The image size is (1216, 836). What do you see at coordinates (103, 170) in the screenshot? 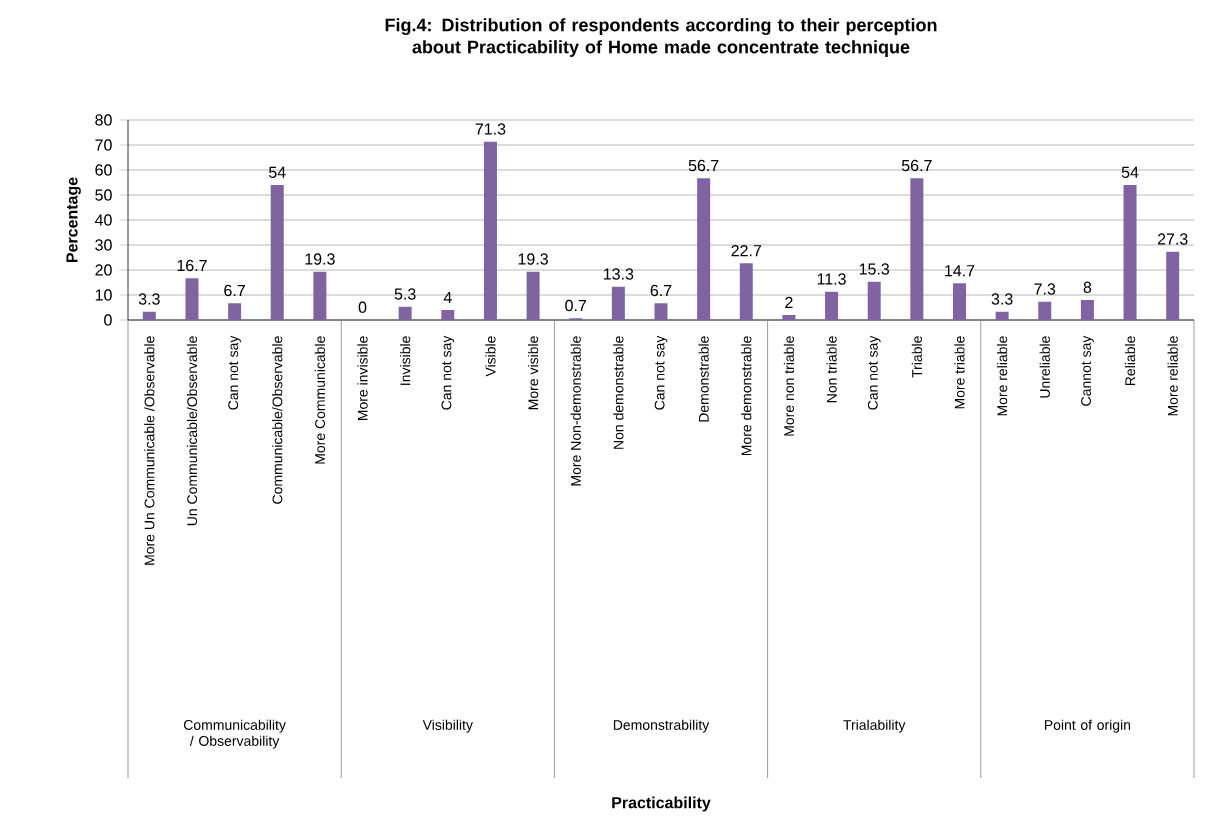
I see `y-tick-label: 60` at bounding box center [103, 170].